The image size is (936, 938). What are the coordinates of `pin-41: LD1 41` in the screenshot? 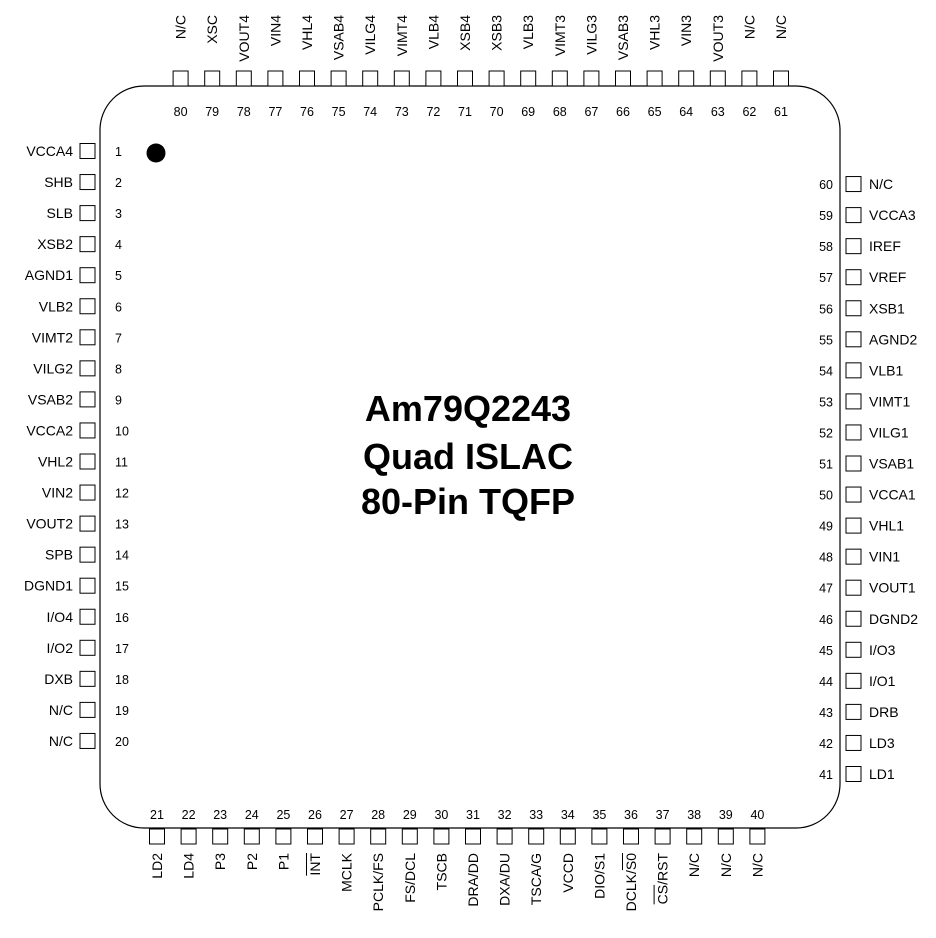 It's located at (857, 774).